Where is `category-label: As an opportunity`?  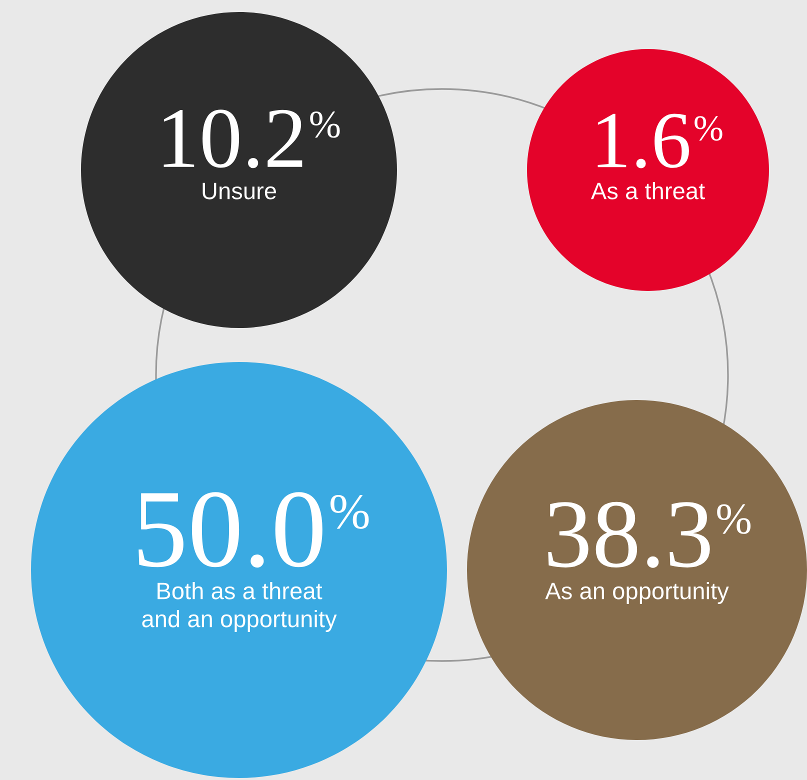 category-label: As an opportunity is located at coordinates (637, 593).